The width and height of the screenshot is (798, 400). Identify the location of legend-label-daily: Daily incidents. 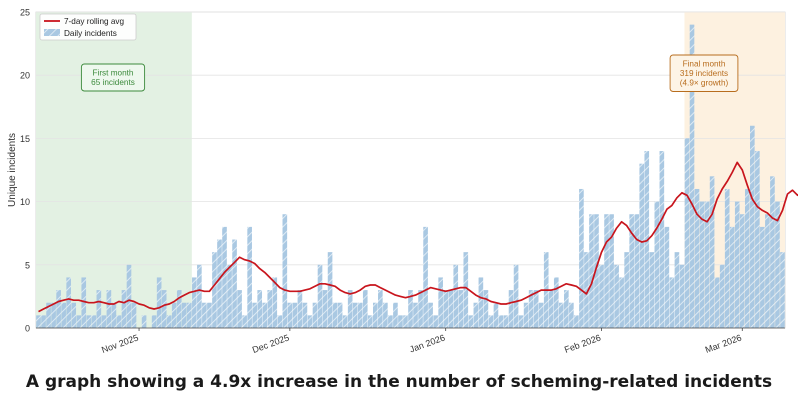
(90, 33).